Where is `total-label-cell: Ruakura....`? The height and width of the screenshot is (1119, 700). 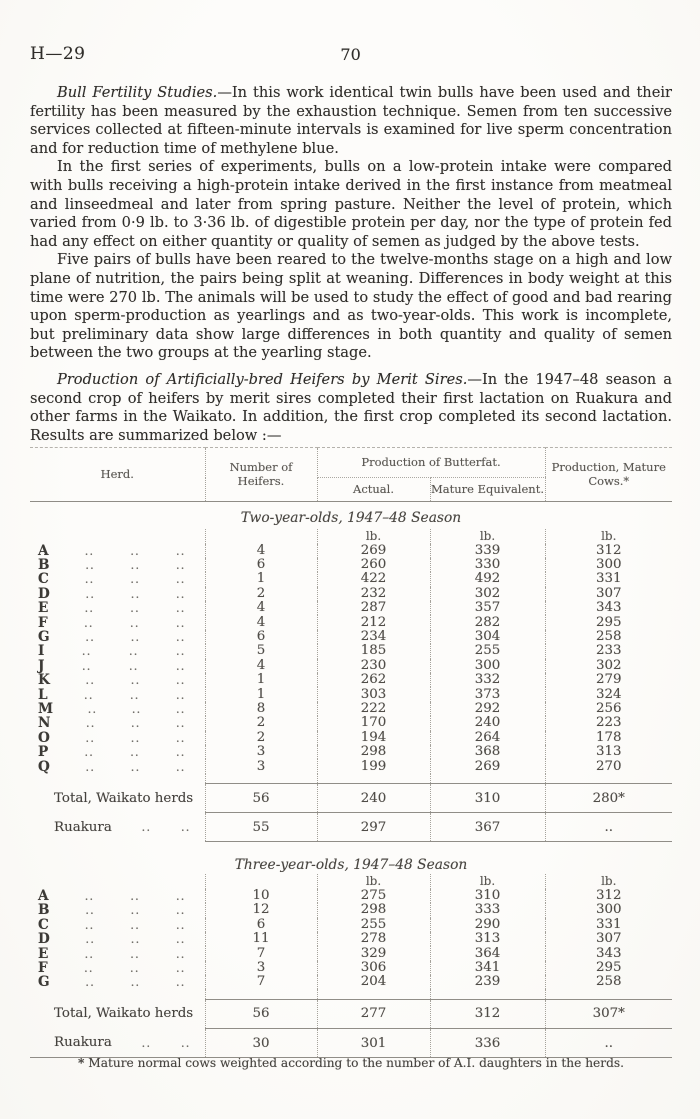 total-label-cell: Ruakura.... is located at coordinates (117, 1043).